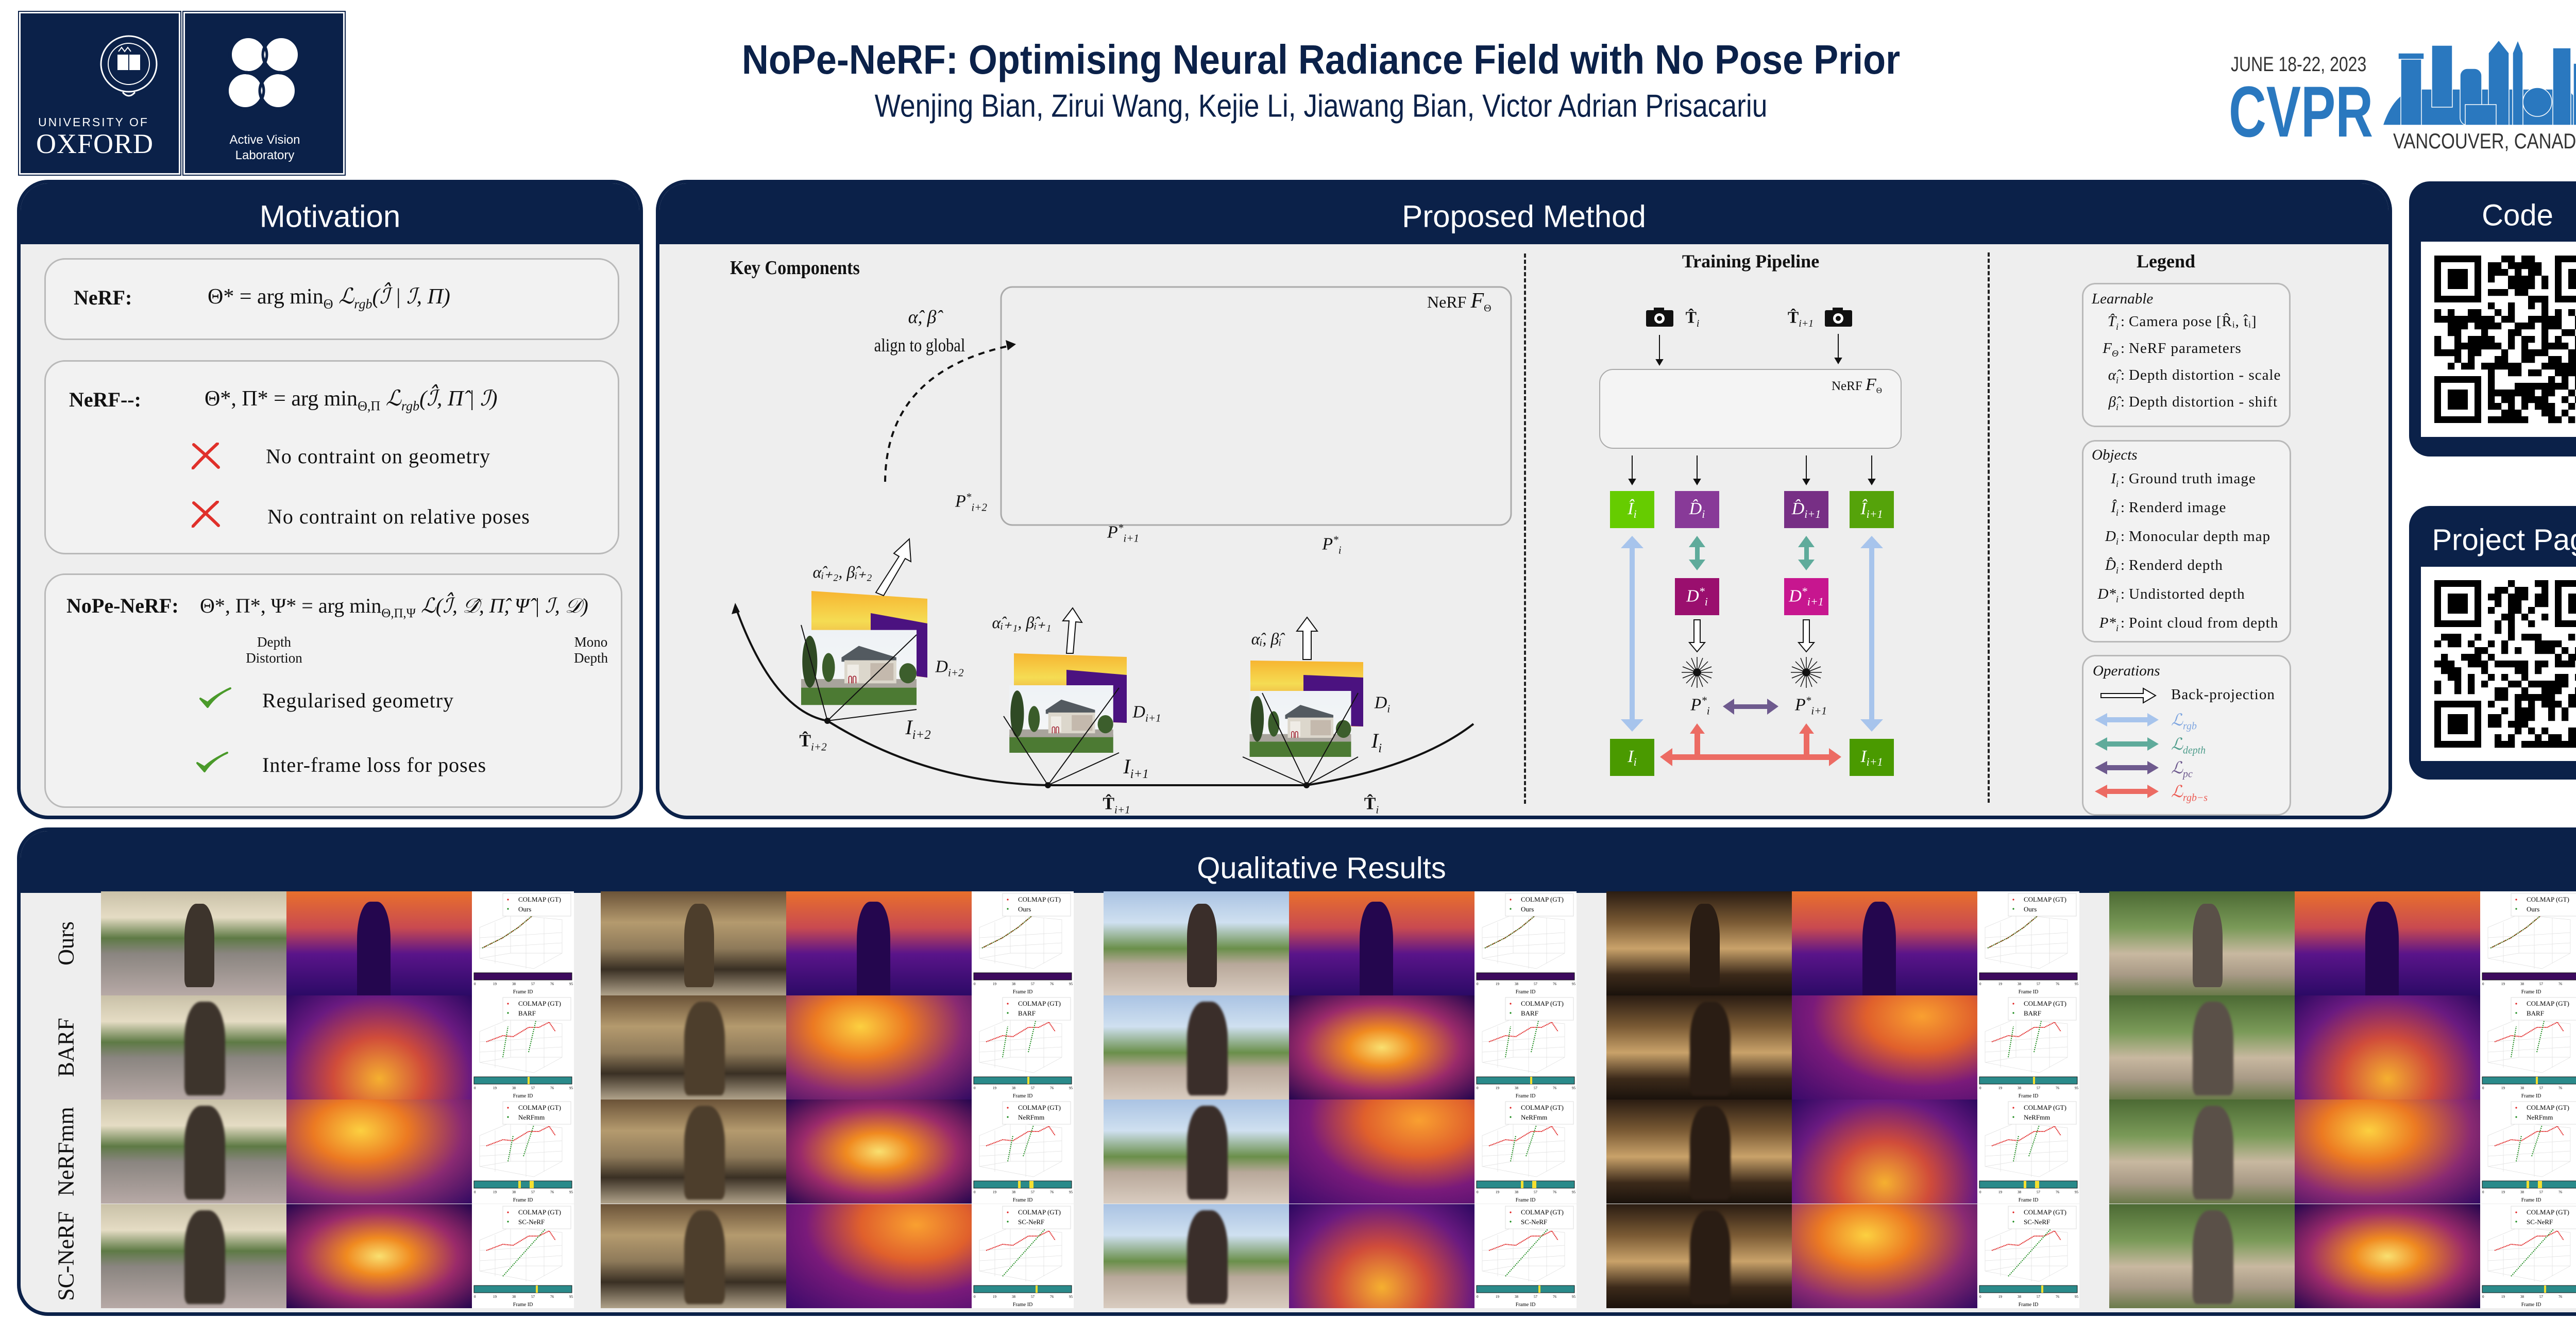  I want to click on sub: i, so click(1706, 601).